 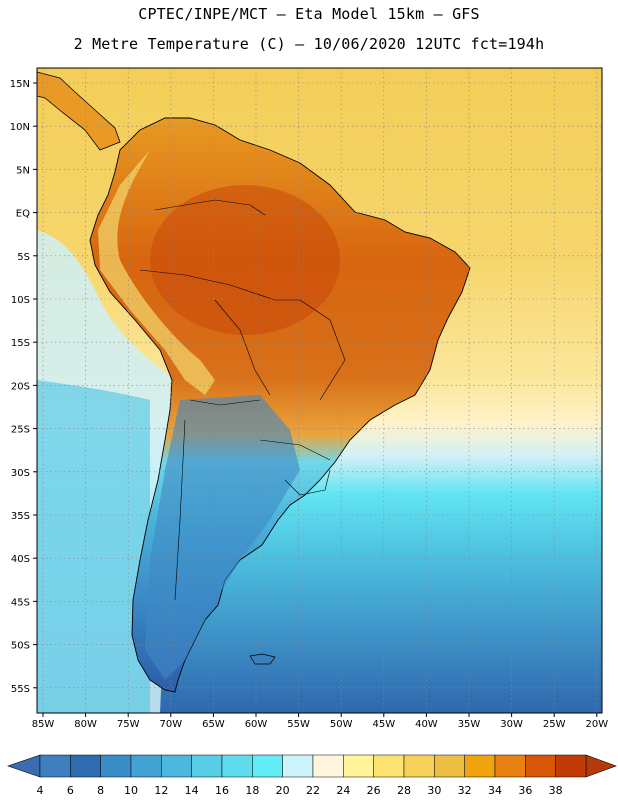 I want to click on map-title-line-1: CPTEC/INPE/MCT – Eta Model 15km – GFS, so click(x=309, y=14).